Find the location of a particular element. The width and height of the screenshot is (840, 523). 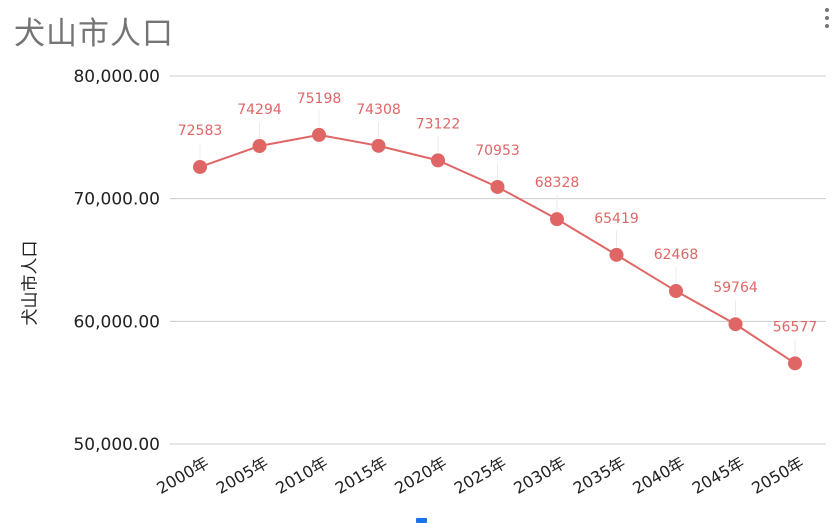

data-label: 72583 is located at coordinates (200, 131).